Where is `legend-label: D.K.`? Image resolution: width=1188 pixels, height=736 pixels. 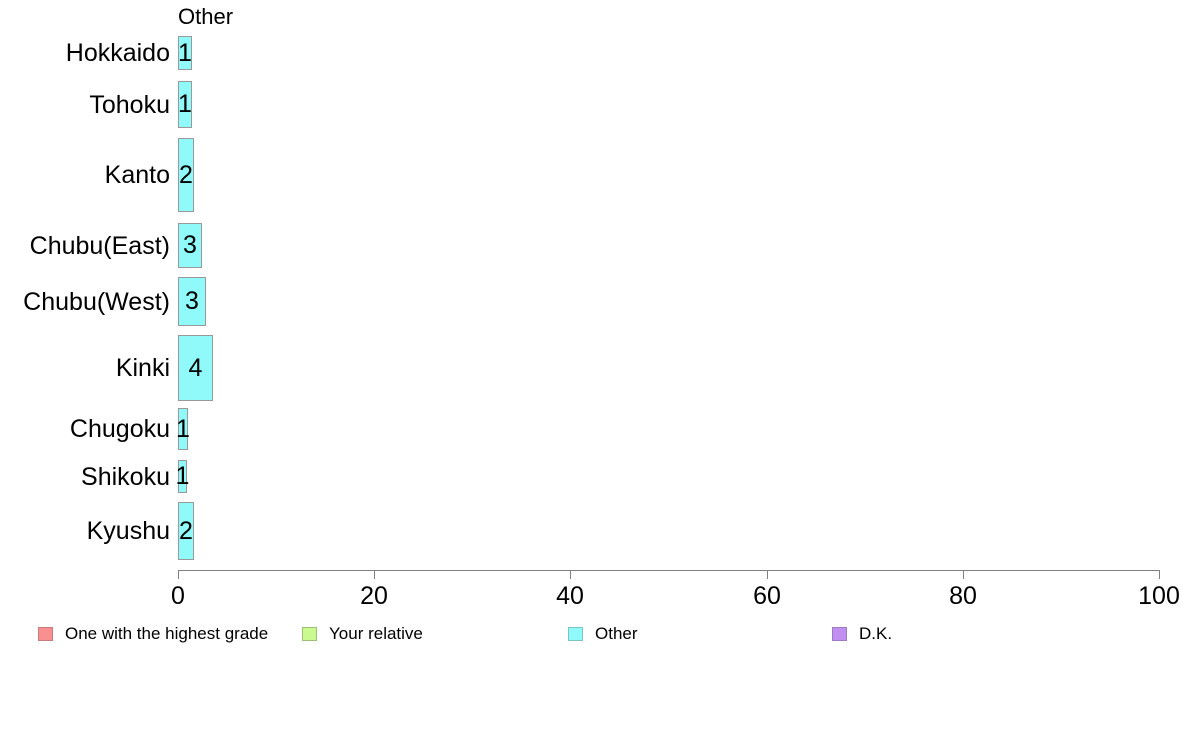
legend-label: D.K. is located at coordinates (876, 633).